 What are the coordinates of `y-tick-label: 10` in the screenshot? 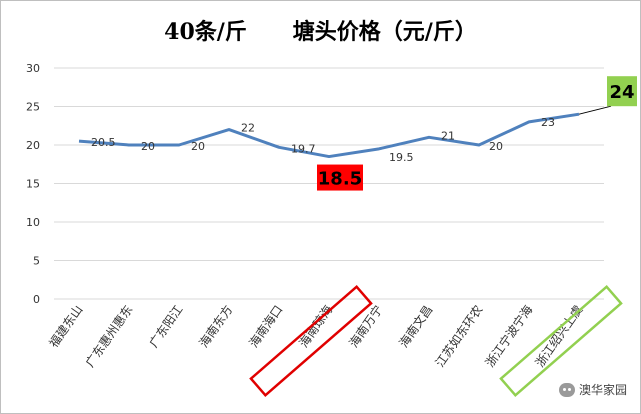 It's located at (33, 222).